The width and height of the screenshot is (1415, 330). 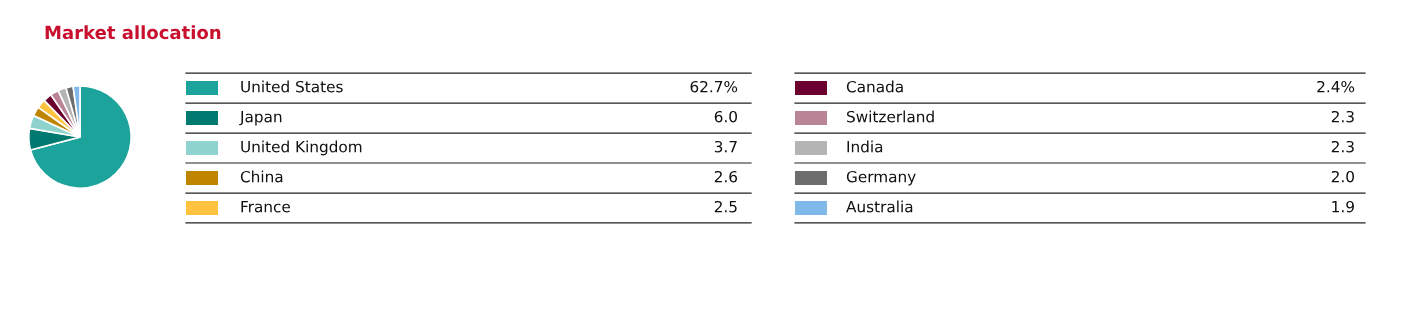 I want to click on legend-label: Australia, so click(x=879, y=206).